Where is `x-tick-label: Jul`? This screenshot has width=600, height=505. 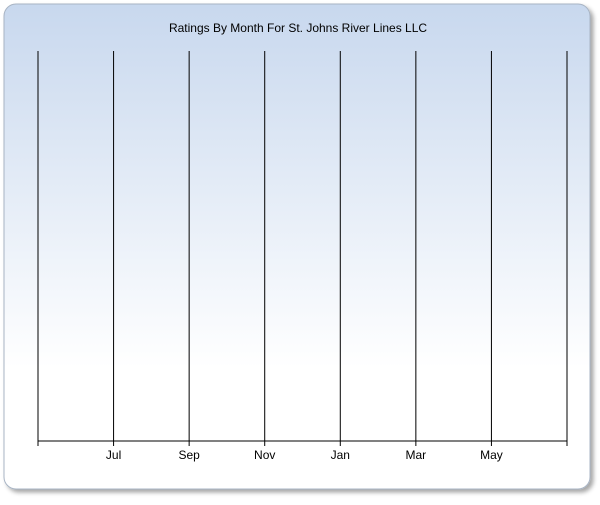 x-tick-label: Jul is located at coordinates (113, 455).